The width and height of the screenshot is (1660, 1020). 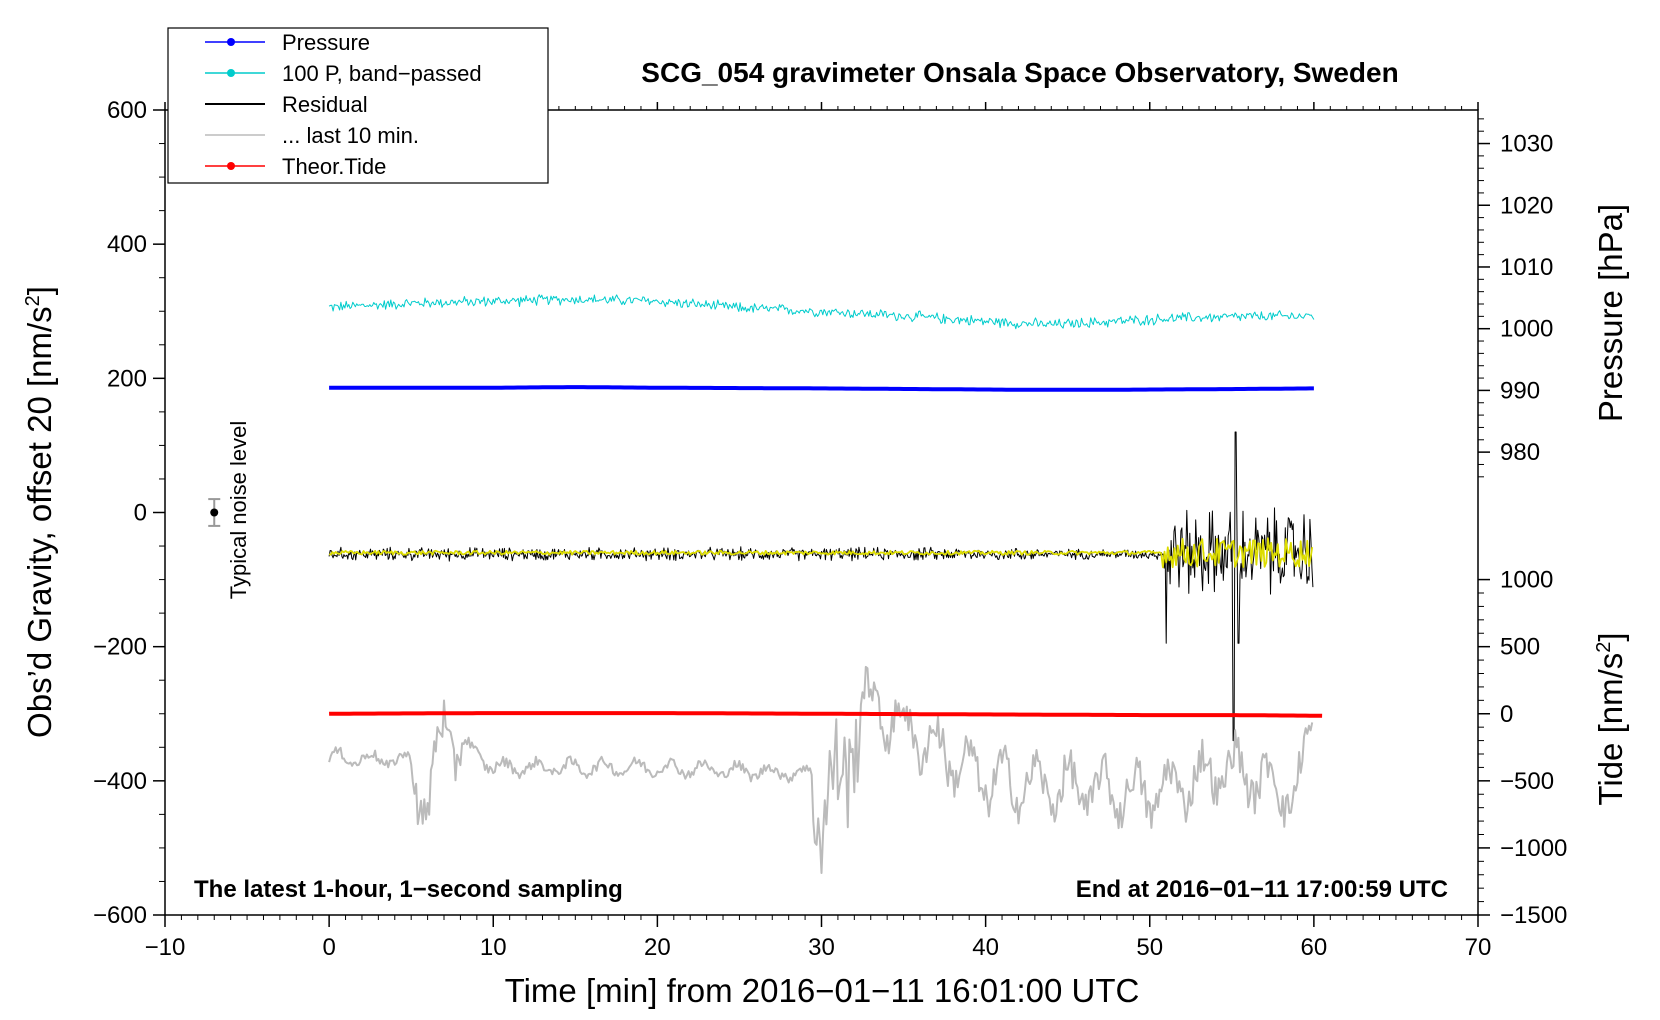 What do you see at coordinates (382, 73) in the screenshot?
I see `legend-label-1: 100 P, band−passed` at bounding box center [382, 73].